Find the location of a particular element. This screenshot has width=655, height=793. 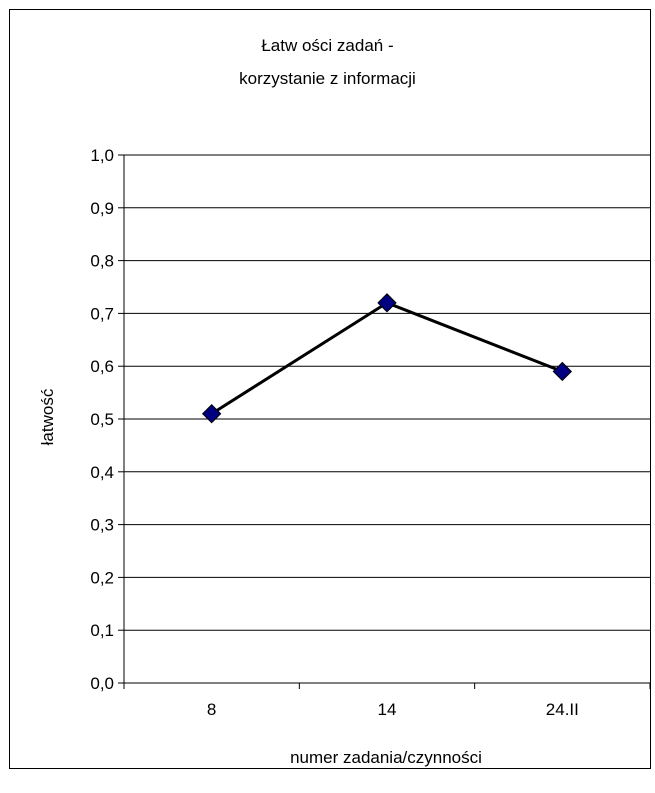

chart-title-line-2: korzystanie z informacji is located at coordinates (327, 78).